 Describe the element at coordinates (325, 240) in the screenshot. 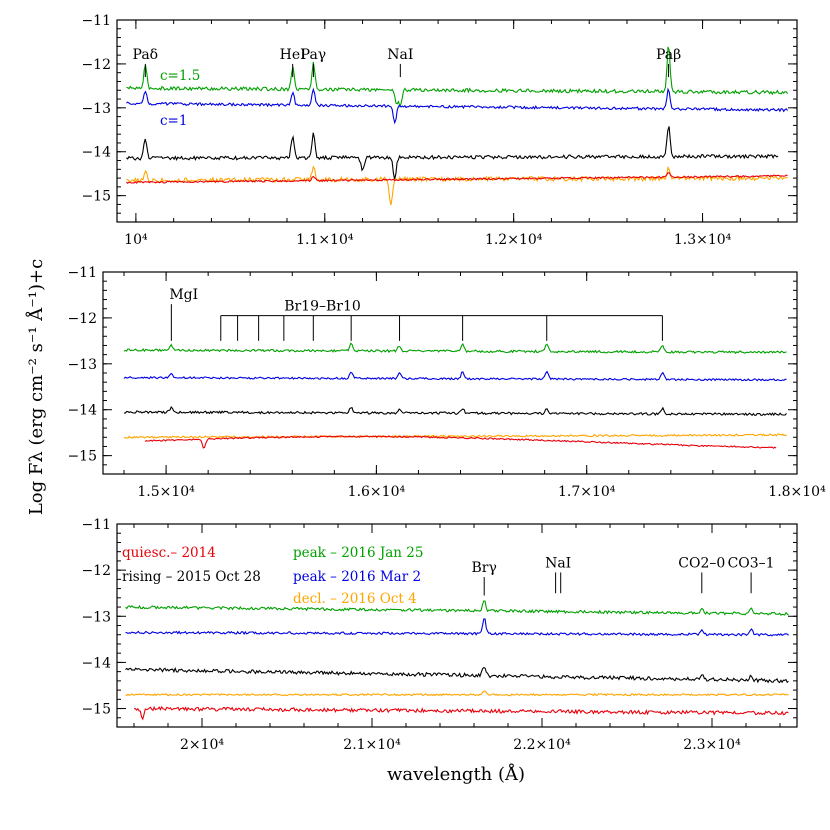

I see `x-tick-label: 1.1×10⁴` at that location.